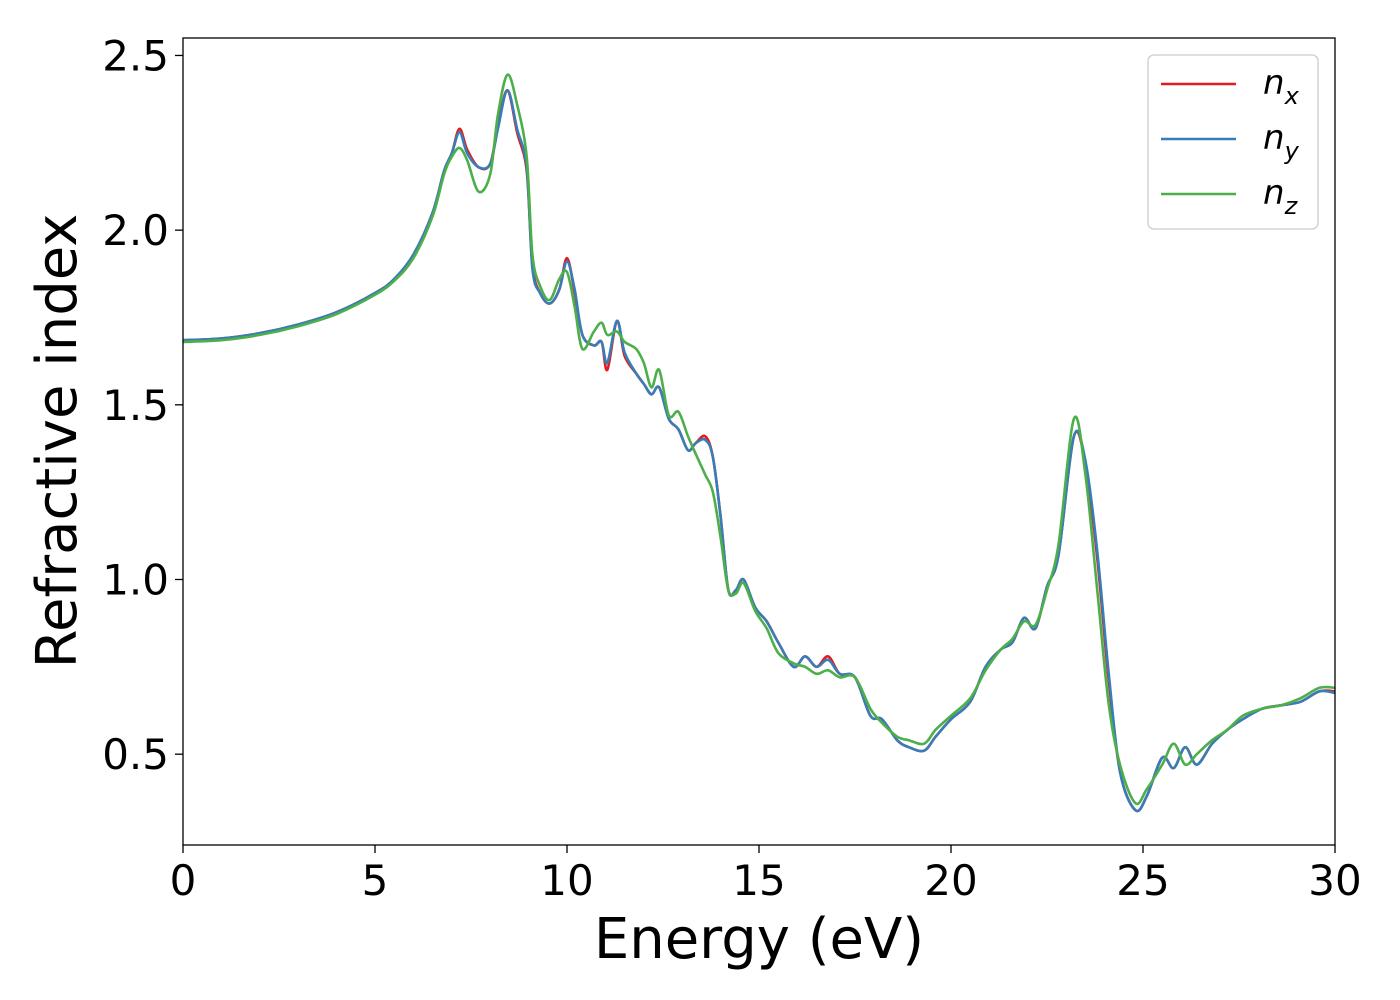 The height and width of the screenshot is (1000, 1400). Describe the element at coordinates (1334, 880) in the screenshot. I see `x-tick-label: 30` at that location.